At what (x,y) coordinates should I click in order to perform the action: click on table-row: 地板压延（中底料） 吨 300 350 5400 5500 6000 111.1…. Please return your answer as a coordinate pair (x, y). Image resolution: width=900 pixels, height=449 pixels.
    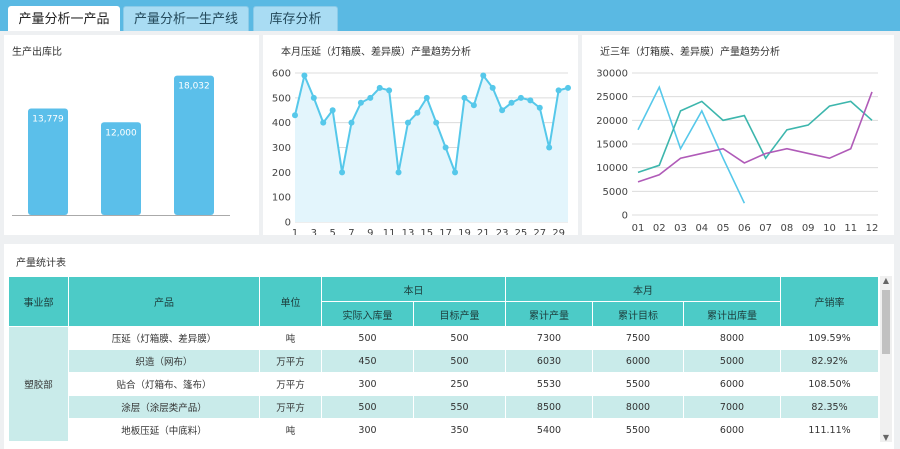
    Looking at the image, I should click on (444, 430).